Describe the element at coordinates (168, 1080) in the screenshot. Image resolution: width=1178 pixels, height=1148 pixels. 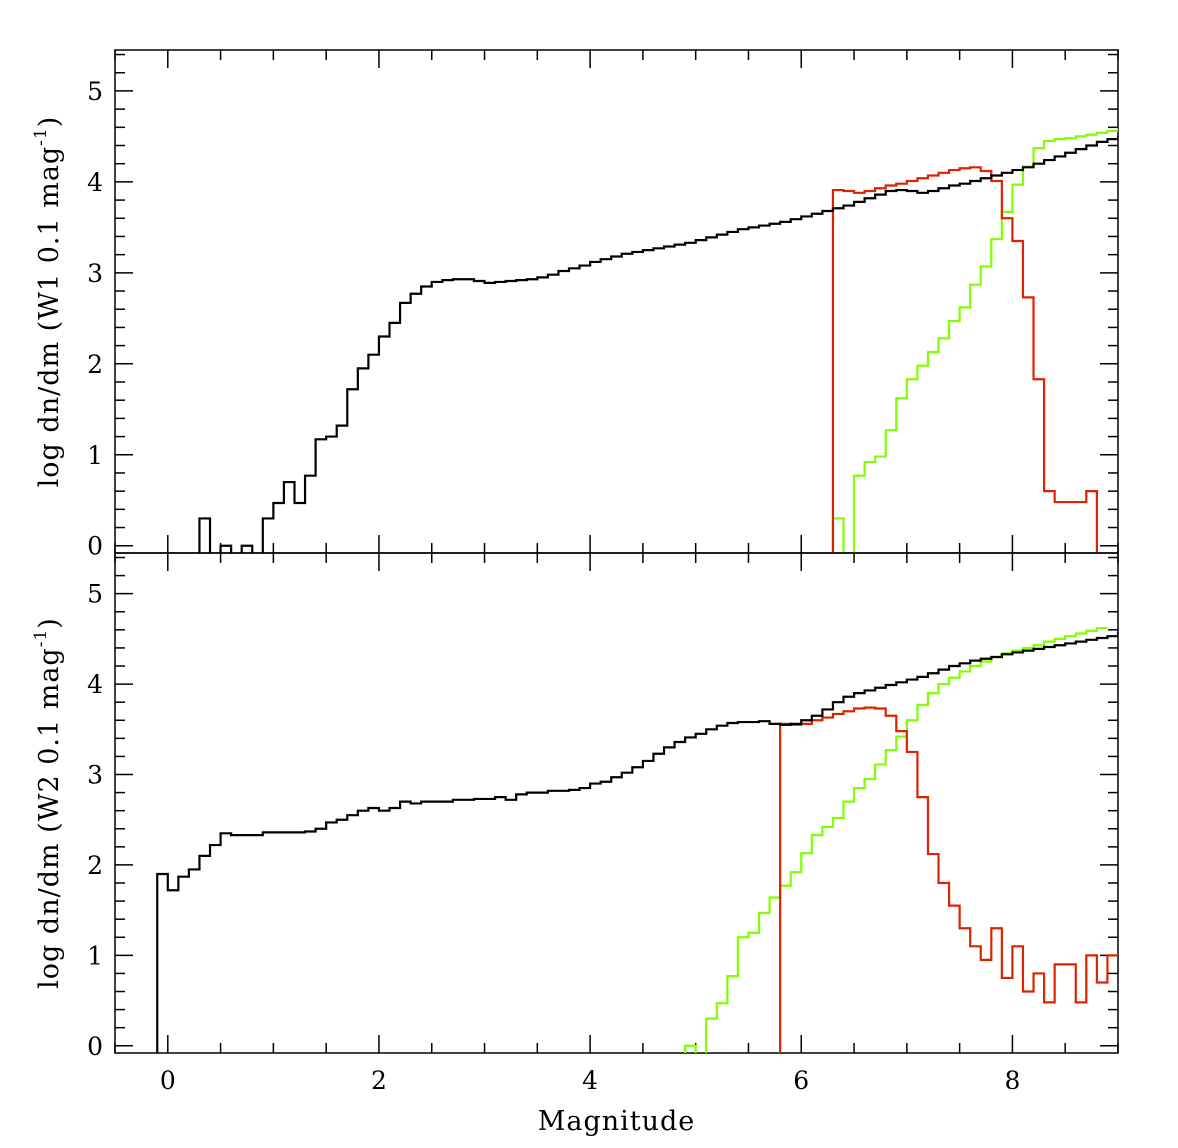
I see `x-tick-label: 0` at that location.